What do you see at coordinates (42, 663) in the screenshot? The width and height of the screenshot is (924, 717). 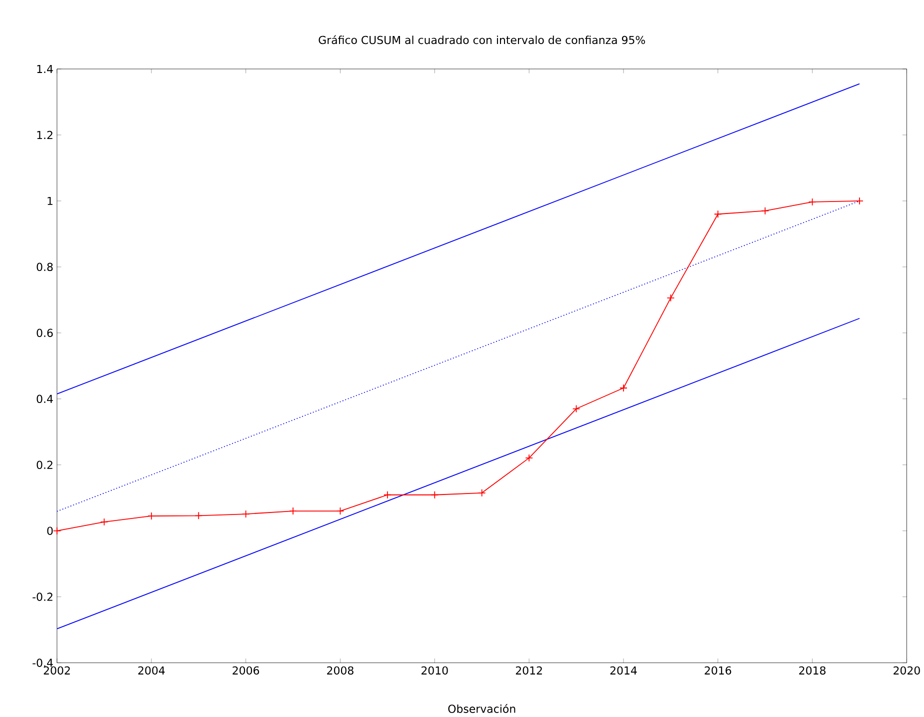 I see `y-tick-label: -0.4` at bounding box center [42, 663].